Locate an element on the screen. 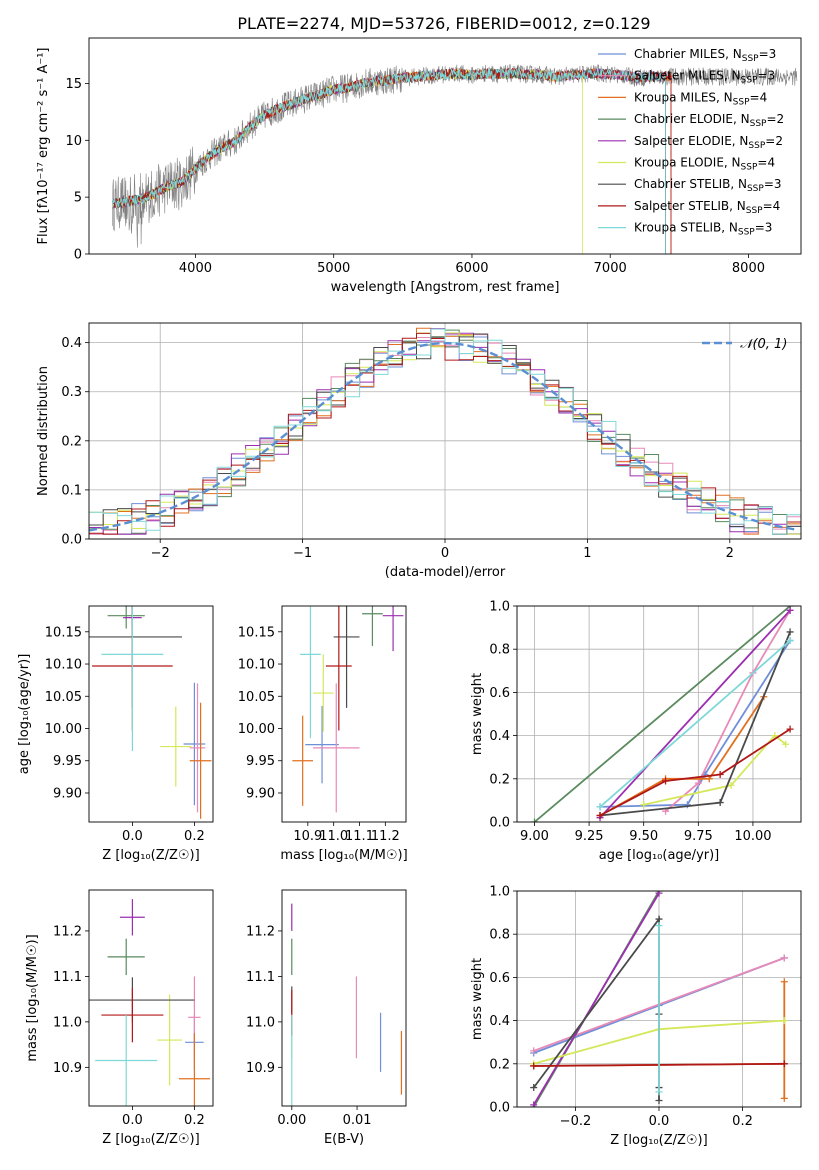 This screenshot has width=819, height=1170. weight-vs-Z-plot is located at coordinates (659, 999).